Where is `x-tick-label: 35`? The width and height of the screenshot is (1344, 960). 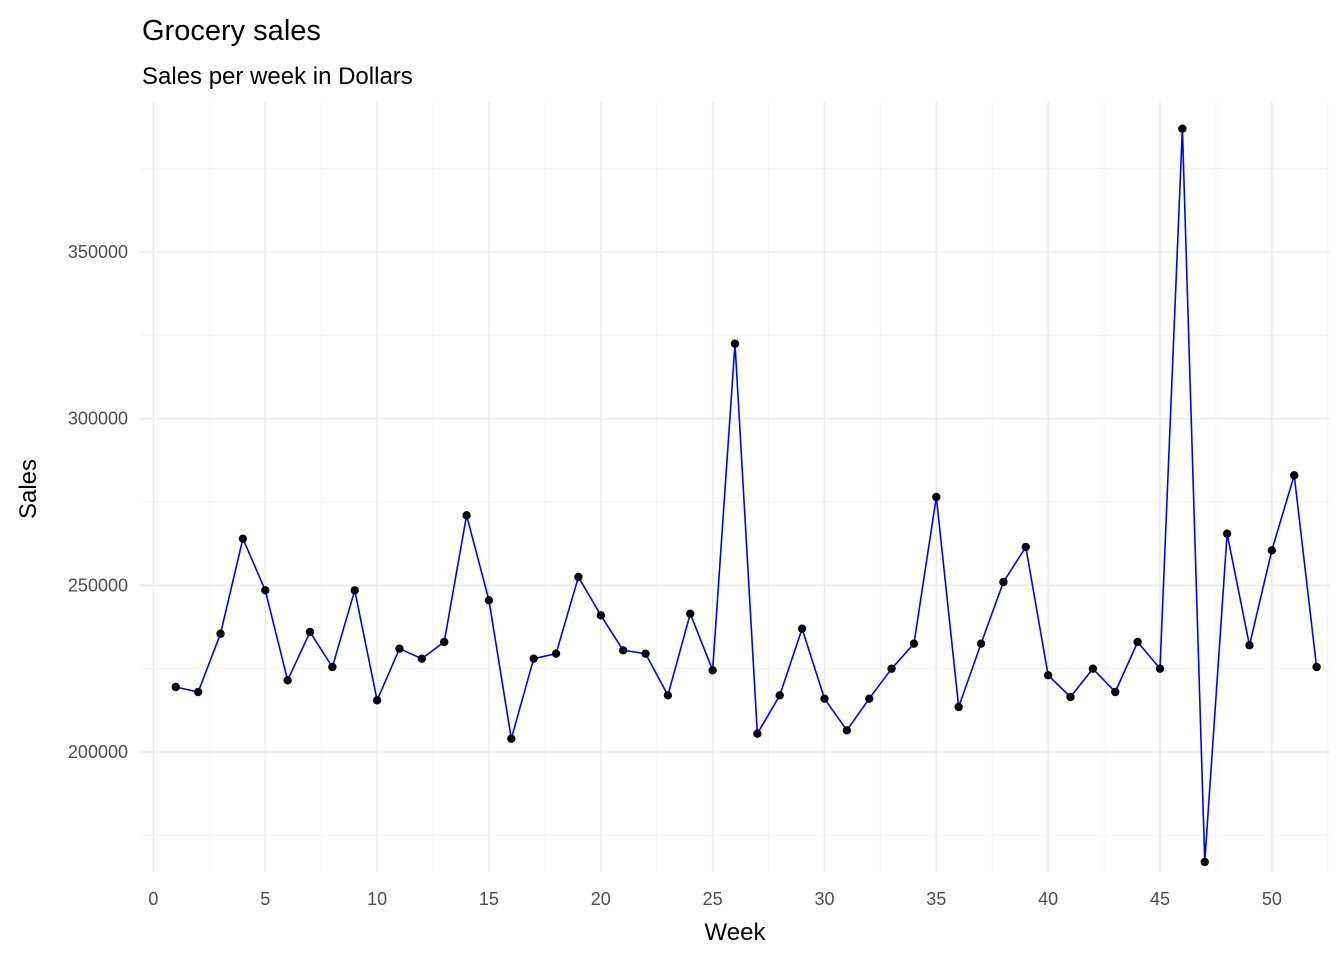 x-tick-label: 35 is located at coordinates (936, 899).